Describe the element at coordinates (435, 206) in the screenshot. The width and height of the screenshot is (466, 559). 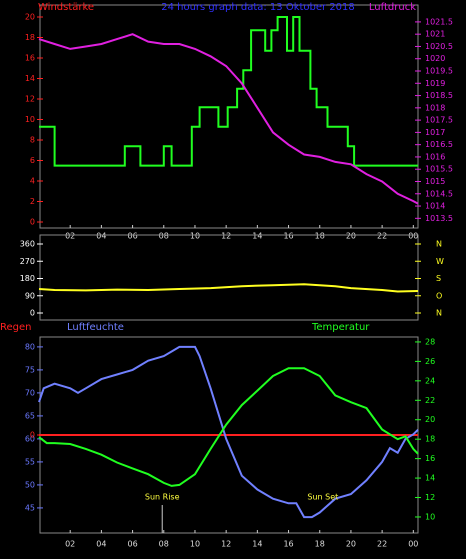
I see `tick-label: 1014` at that location.